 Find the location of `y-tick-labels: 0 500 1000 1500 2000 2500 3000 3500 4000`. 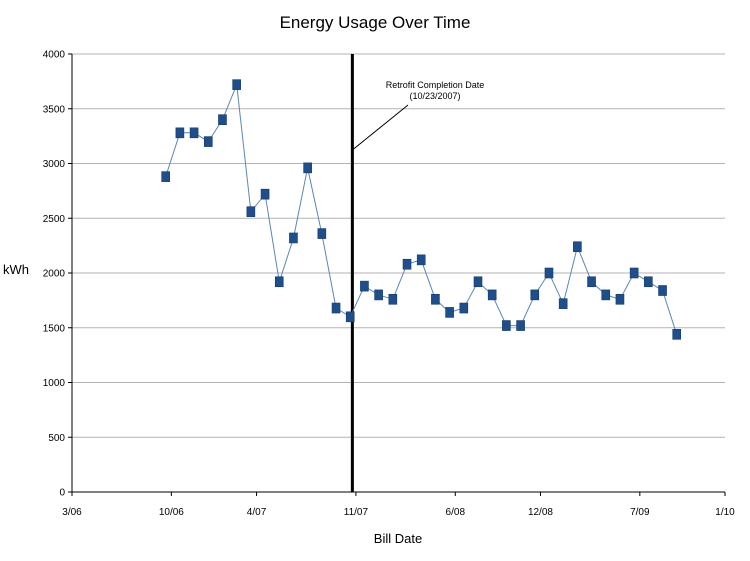

y-tick-labels: 0 500 1000 1500 2000 2500 3000 3500 4000 is located at coordinates (54, 274).